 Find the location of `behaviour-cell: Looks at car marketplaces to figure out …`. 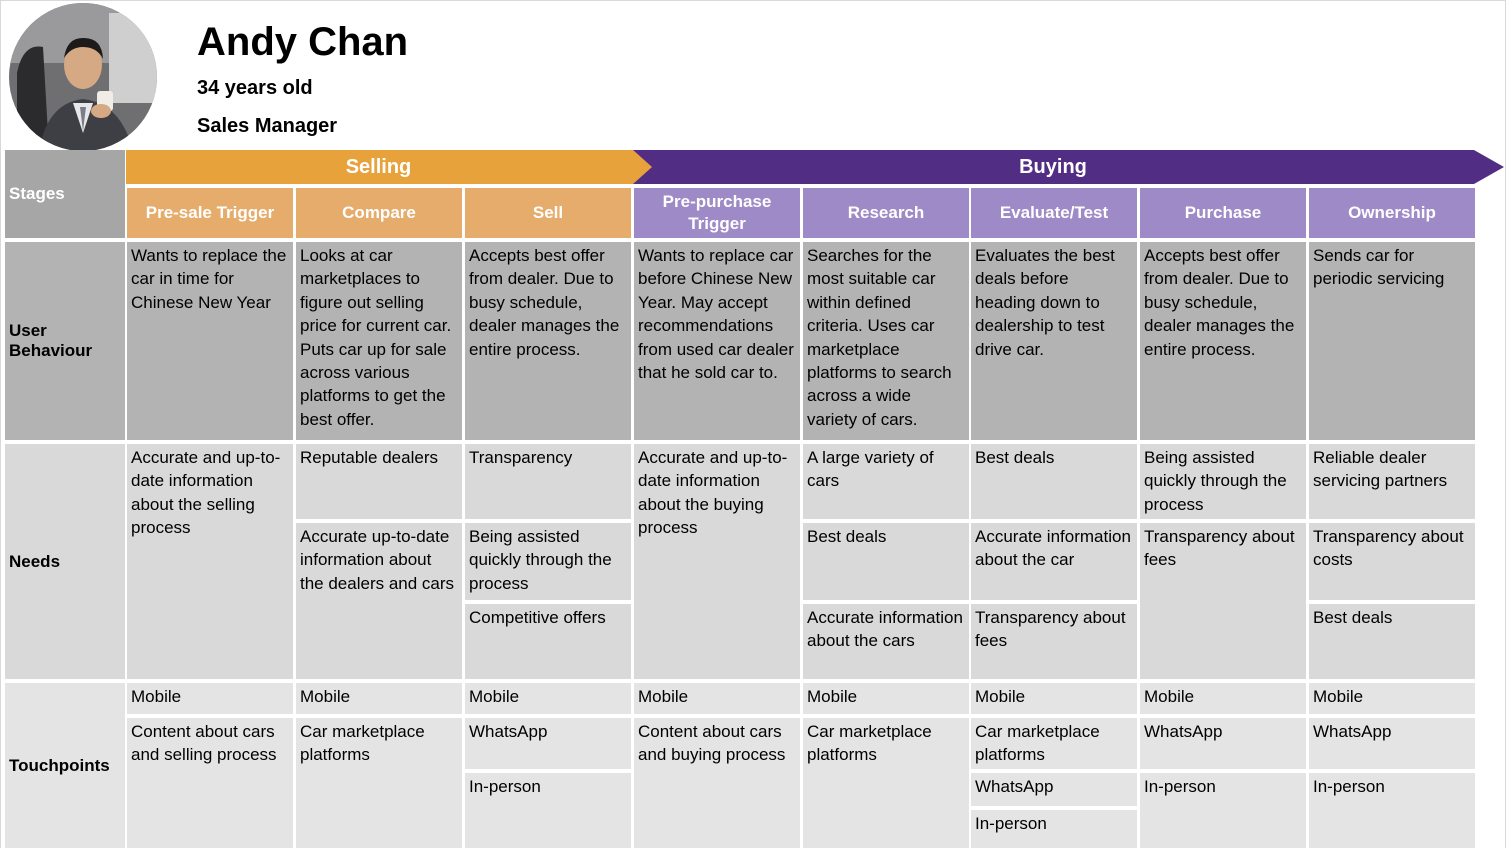

behaviour-cell: Looks at car marketplaces to figure out … is located at coordinates (379, 341).